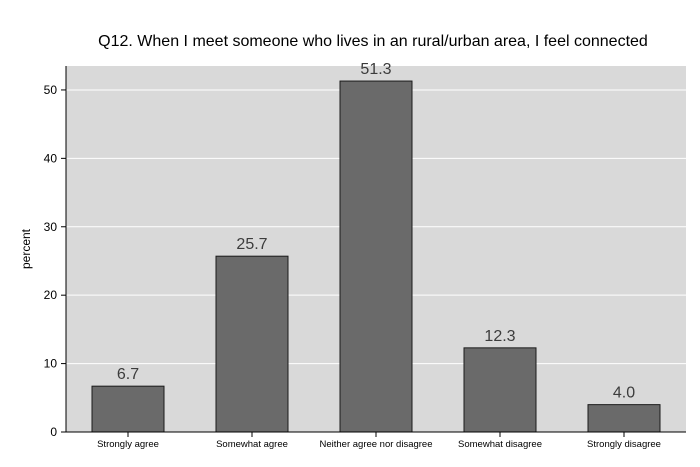  Describe the element at coordinates (375, 69) in the screenshot. I see `data-label: 51.3` at that location.